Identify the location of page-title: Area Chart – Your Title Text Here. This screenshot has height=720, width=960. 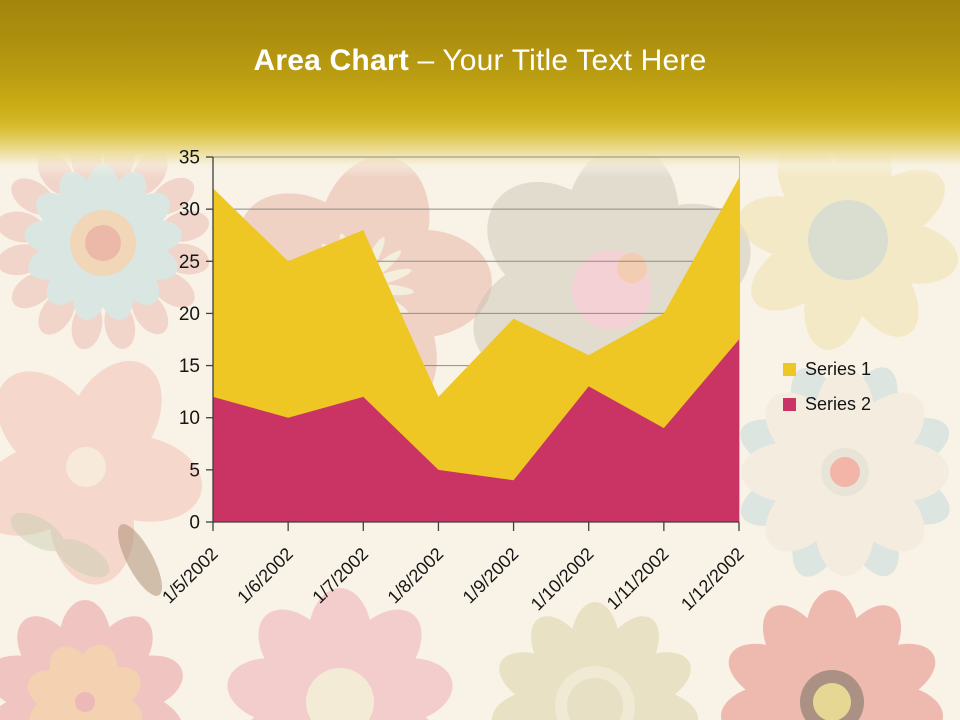
(480, 39).